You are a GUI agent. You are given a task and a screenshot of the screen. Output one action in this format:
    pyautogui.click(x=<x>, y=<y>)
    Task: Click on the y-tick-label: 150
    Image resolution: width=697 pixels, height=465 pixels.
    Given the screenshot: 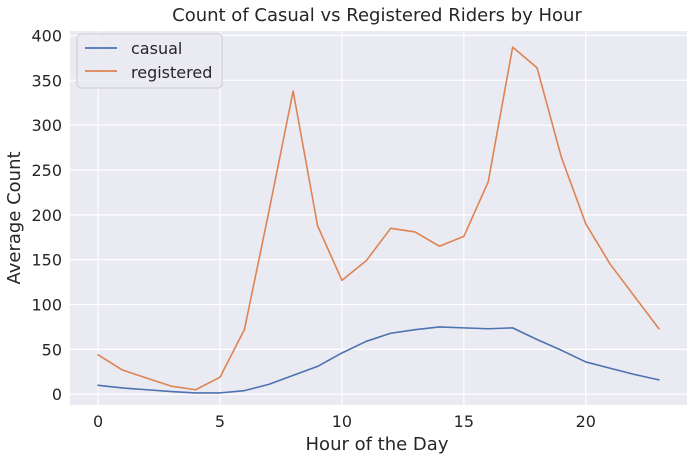 What is the action you would take?
    pyautogui.click(x=46, y=260)
    